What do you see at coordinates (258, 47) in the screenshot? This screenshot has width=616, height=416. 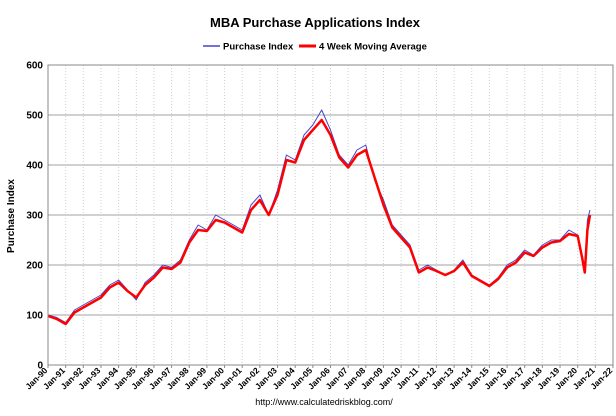 I see `legend-label-purchase-index: Purchase Index` at bounding box center [258, 47].